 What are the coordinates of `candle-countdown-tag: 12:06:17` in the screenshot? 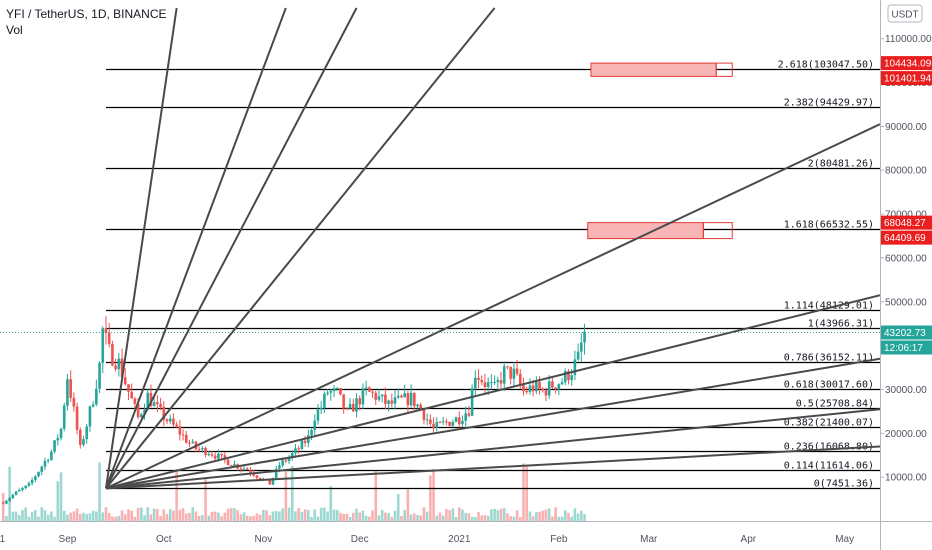 It's located at (903, 348).